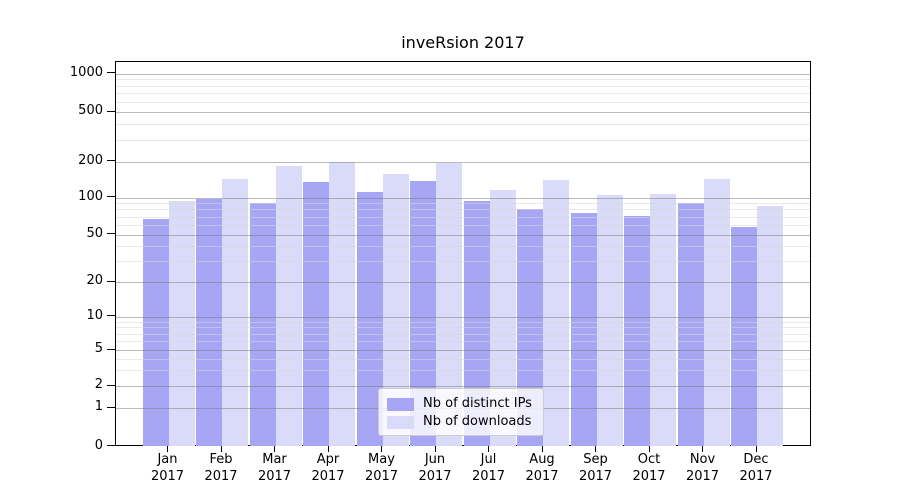  Describe the element at coordinates (400, 404) in the screenshot. I see `legend-swatch-distinct-ips` at that location.